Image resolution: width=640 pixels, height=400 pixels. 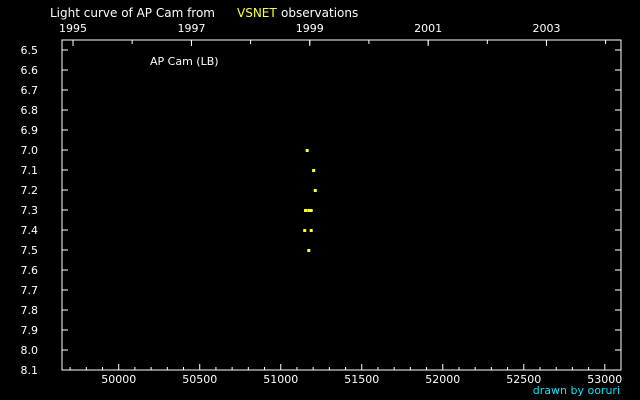 What do you see at coordinates (30, 250) in the screenshot?
I see `y-tick-label: 7.5` at bounding box center [30, 250].